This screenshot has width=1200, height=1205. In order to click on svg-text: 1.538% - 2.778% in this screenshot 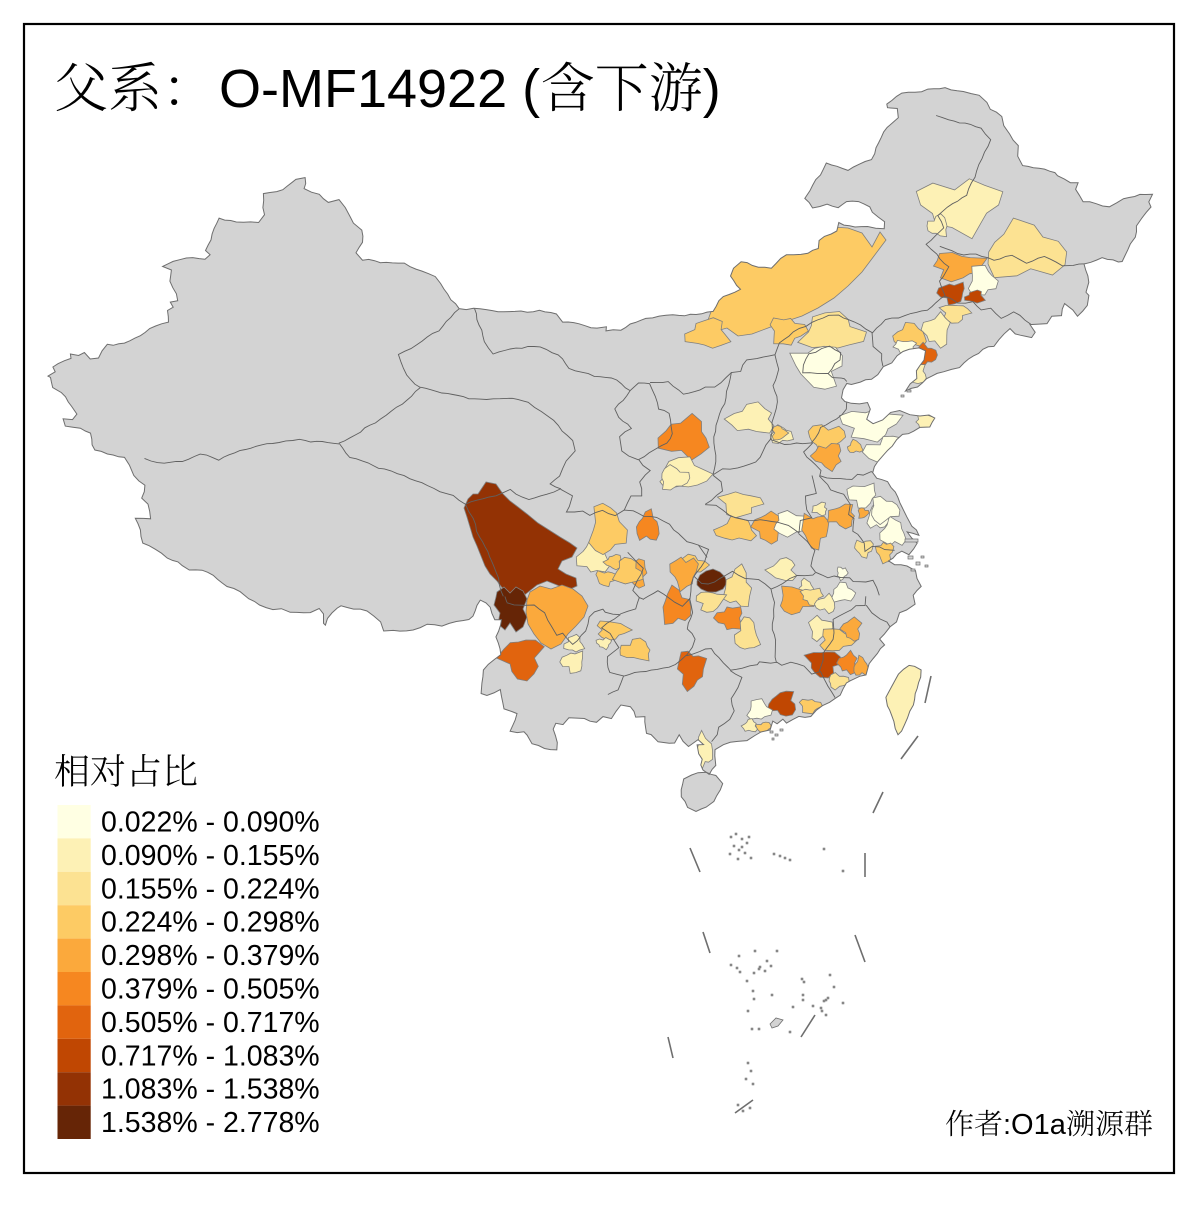, I will do `click(210, 1123)`.